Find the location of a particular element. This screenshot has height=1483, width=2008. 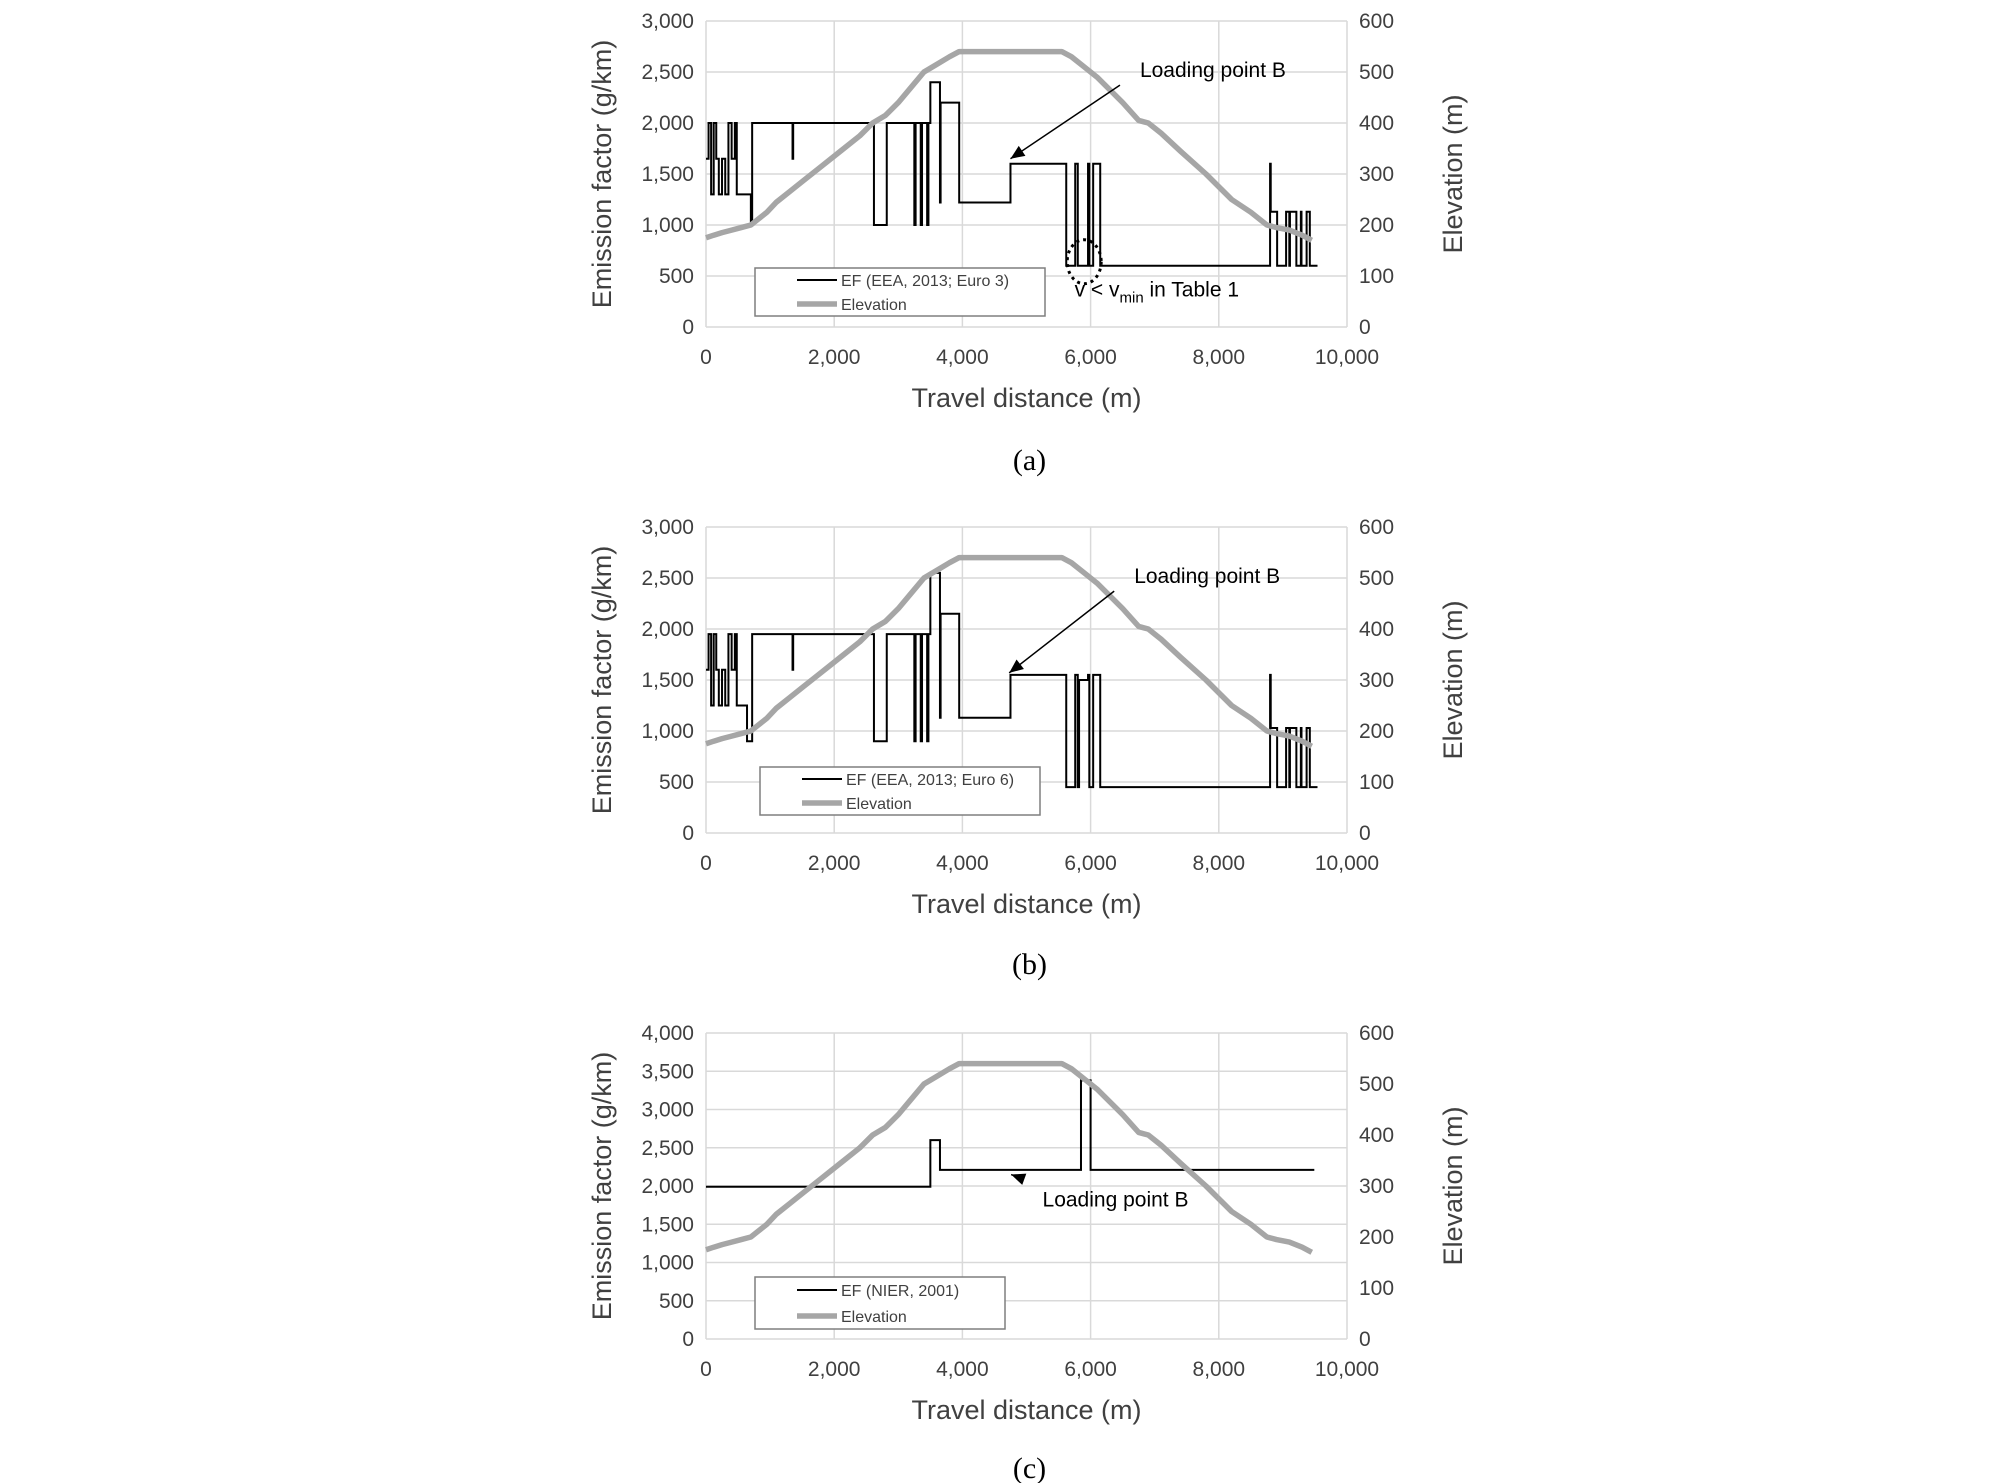

panel-label: (c) is located at coordinates (1029, 1467).